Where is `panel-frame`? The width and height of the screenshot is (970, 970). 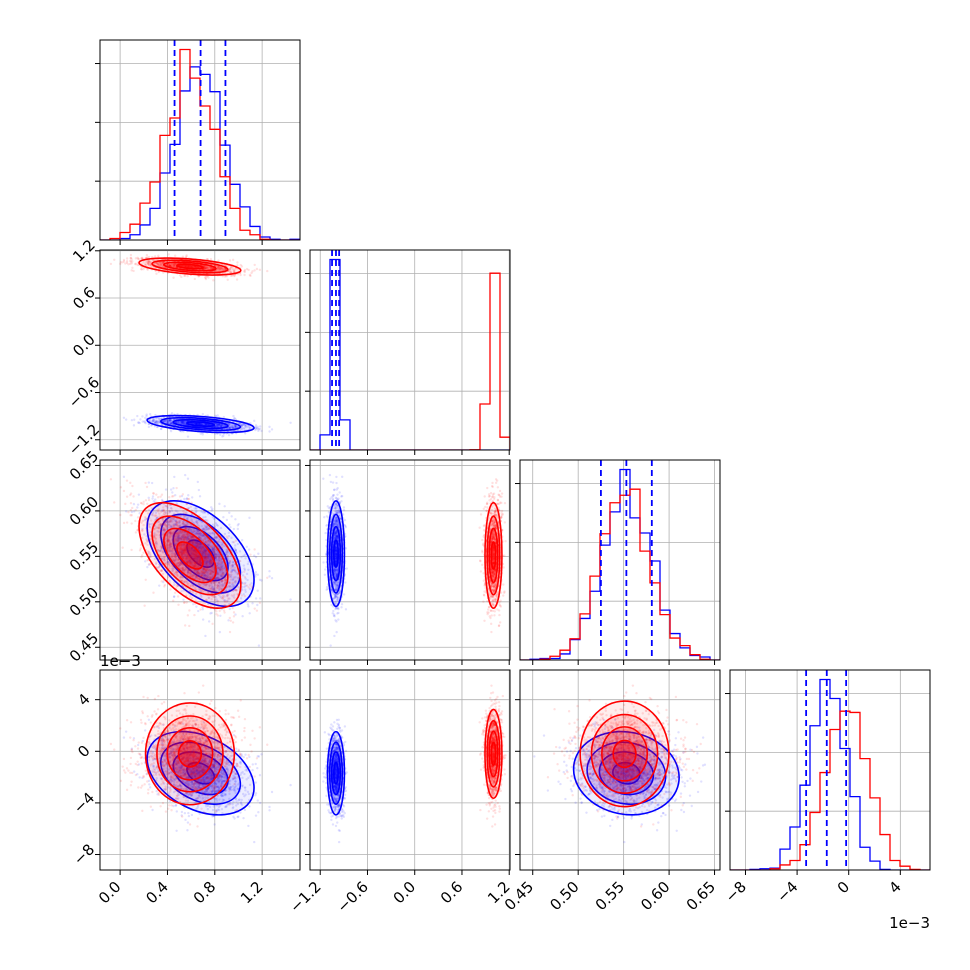
panel-frame is located at coordinates (410, 350).